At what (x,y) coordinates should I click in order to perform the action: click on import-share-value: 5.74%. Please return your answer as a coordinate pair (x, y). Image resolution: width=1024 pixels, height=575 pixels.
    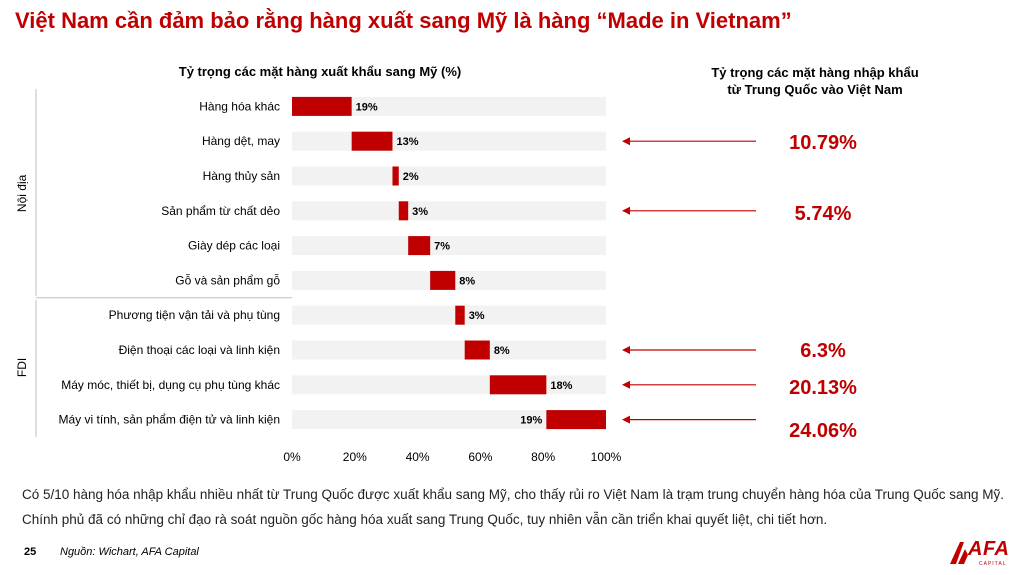
    Looking at the image, I should click on (823, 214).